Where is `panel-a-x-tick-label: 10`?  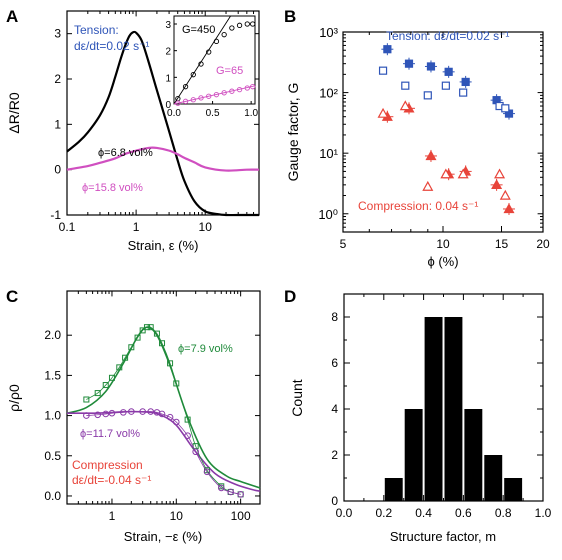
panel-a-x-tick-label: 10 is located at coordinates (206, 227).